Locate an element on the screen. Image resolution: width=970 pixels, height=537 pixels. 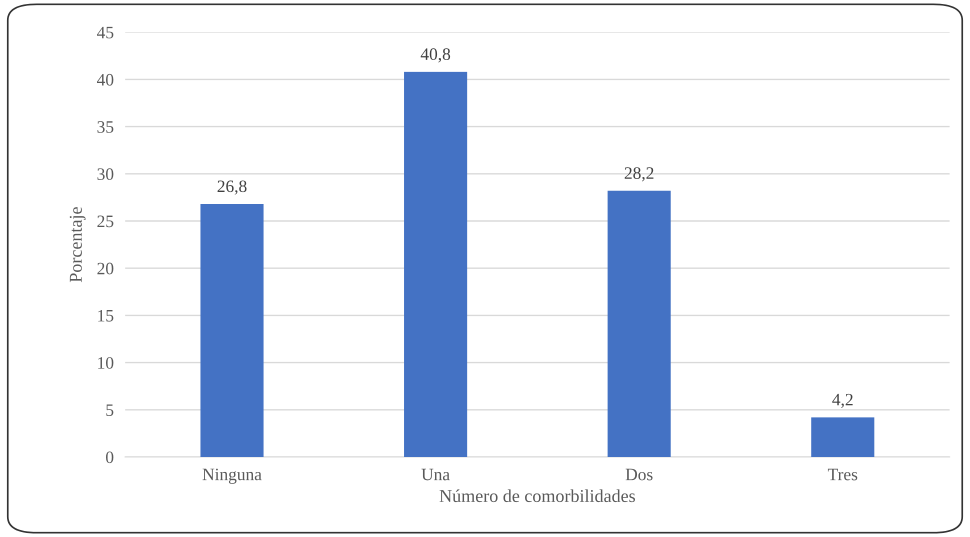
y-tick-label: 15 is located at coordinates (106, 316).